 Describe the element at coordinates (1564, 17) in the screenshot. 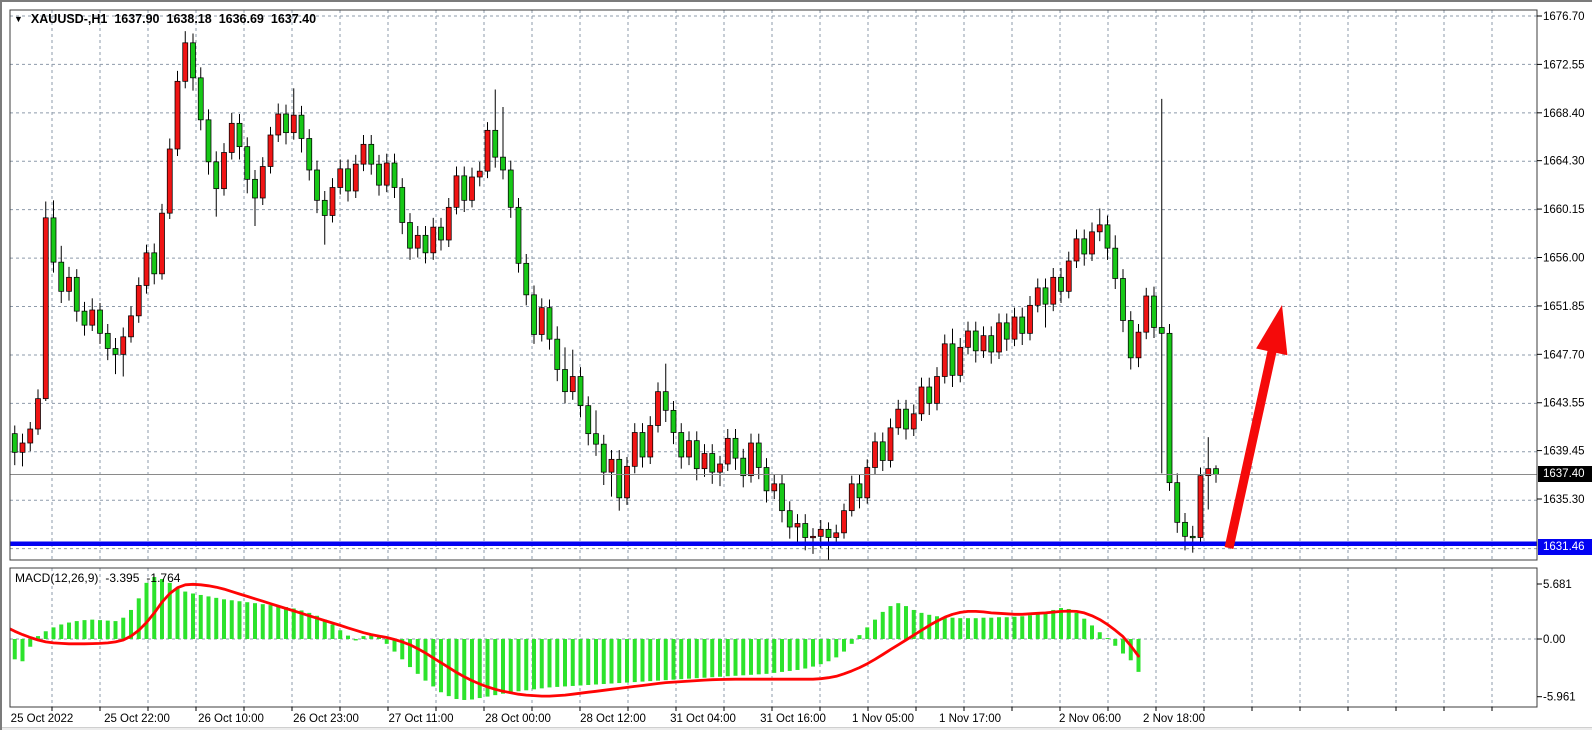

I see `price-tick-label: 1676.70` at that location.